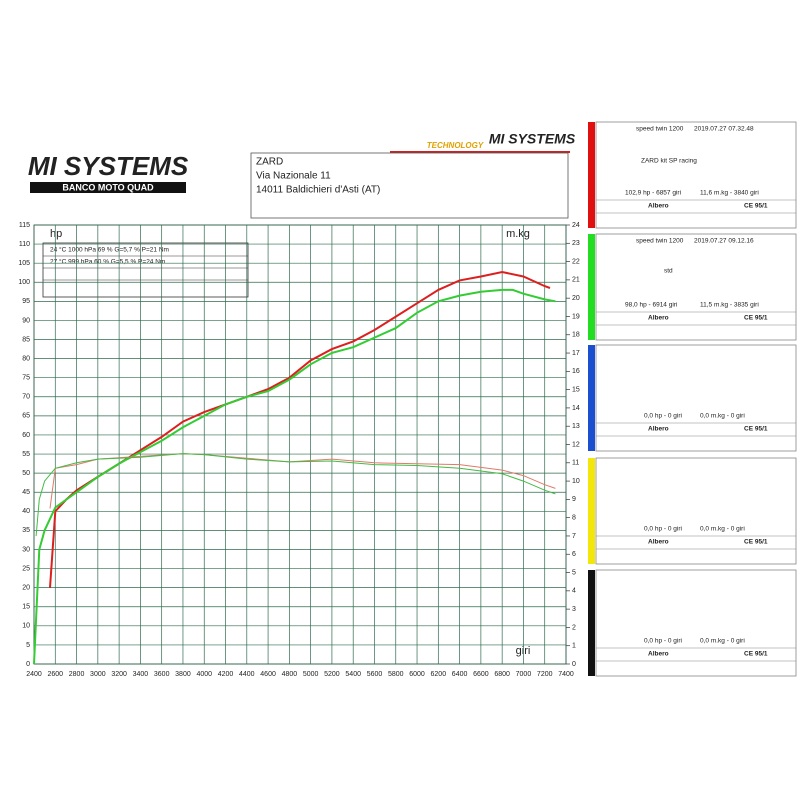  Describe the element at coordinates (651, 305) in the screenshot. I see `panel-power: 98,0 hp - 6914 giri` at that location.